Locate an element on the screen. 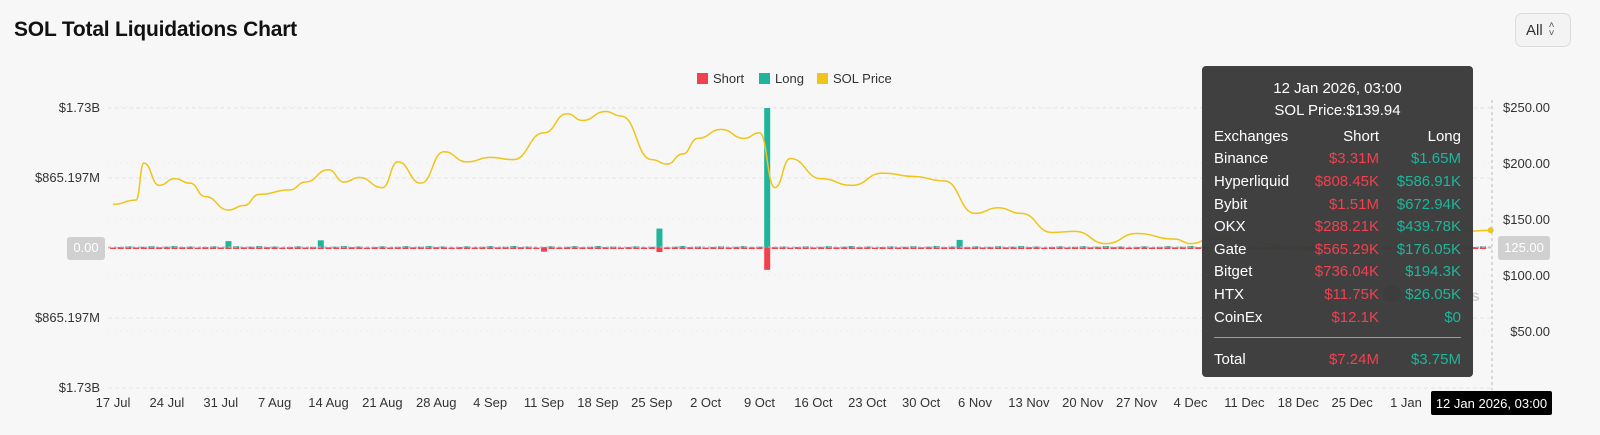  range-select-value: All is located at coordinates (1534, 30).